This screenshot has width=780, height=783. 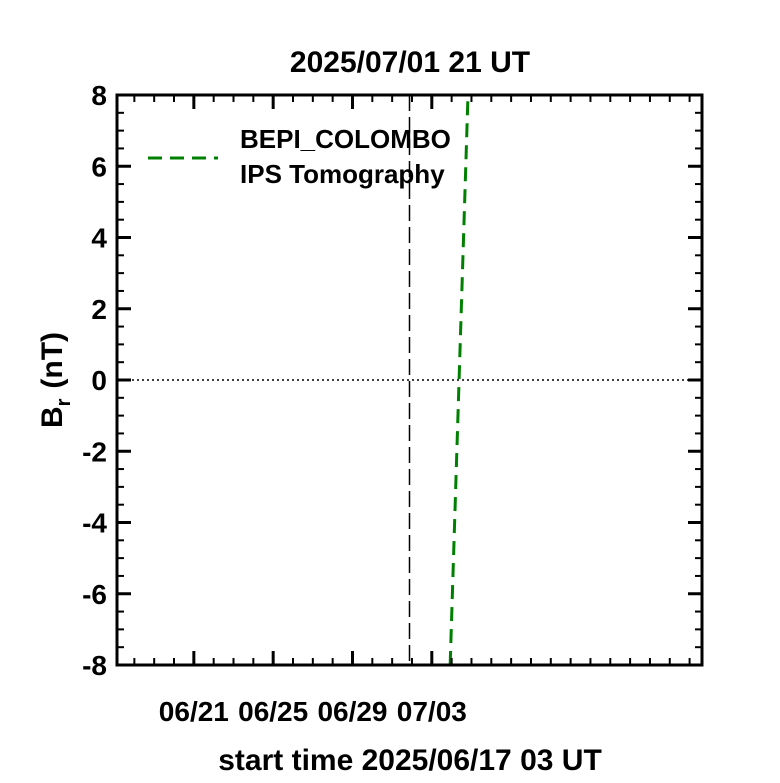 What do you see at coordinates (99, 166) in the screenshot?
I see `y-tick-label: 6` at bounding box center [99, 166].